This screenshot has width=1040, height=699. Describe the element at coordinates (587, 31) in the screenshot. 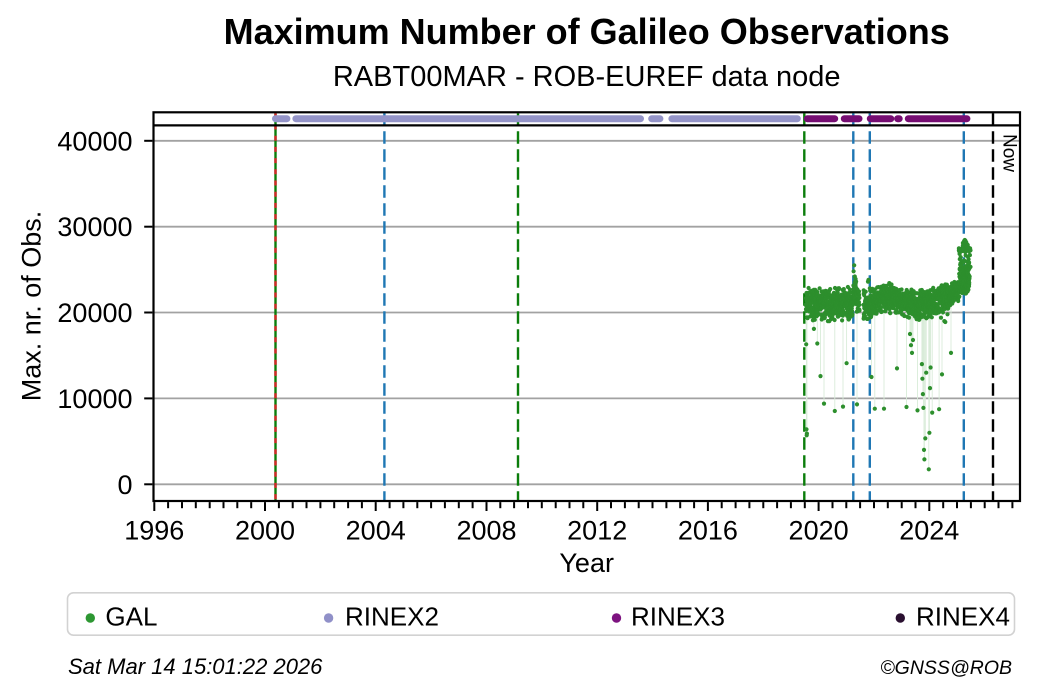

I see `svg-text:Maximum Number of Galileo Obse: Maximum Number of Galileo Observations` at that location.